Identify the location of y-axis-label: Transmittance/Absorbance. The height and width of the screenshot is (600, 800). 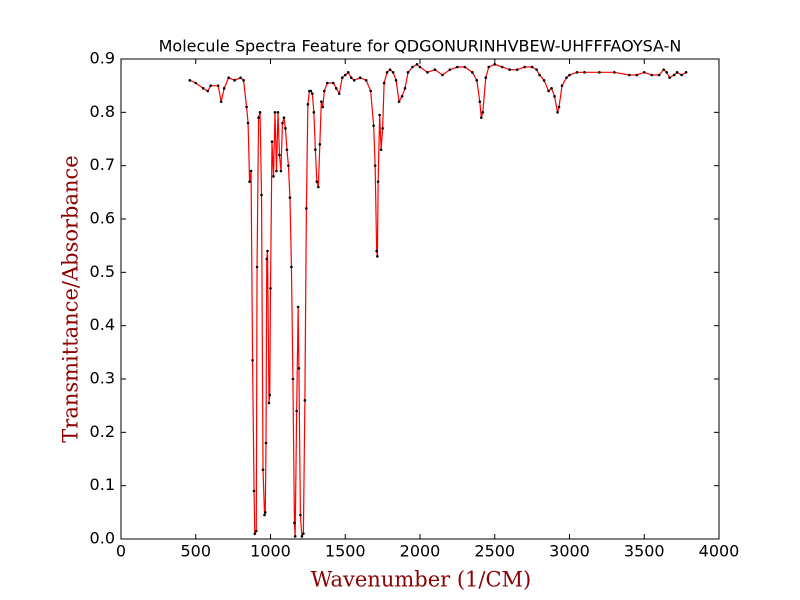
(71, 298).